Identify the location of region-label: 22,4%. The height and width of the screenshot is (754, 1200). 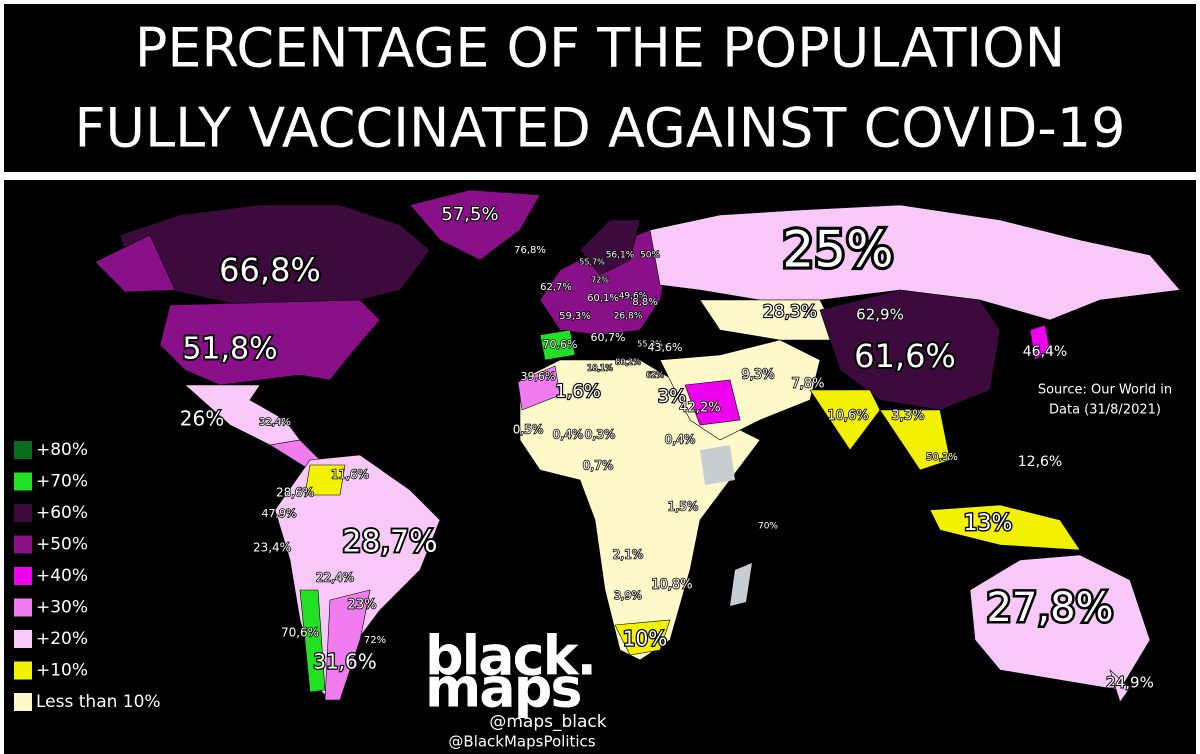
(335, 578).